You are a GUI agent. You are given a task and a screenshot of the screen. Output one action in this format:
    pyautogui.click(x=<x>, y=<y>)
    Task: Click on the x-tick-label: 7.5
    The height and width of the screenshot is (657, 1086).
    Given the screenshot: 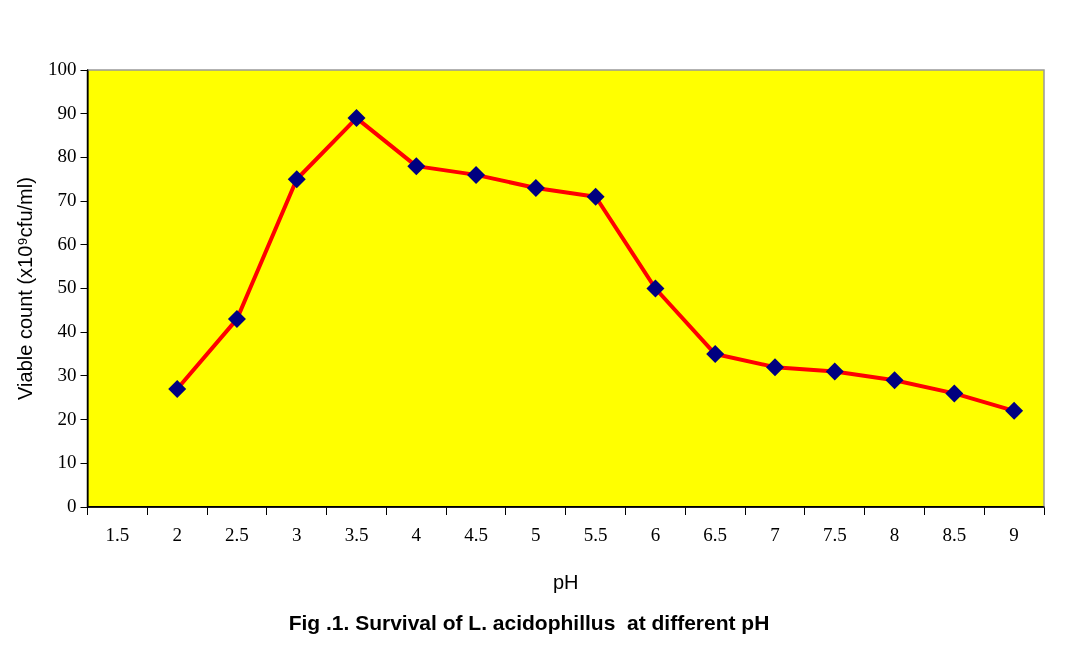 What is the action you would take?
    pyautogui.click(x=834, y=535)
    